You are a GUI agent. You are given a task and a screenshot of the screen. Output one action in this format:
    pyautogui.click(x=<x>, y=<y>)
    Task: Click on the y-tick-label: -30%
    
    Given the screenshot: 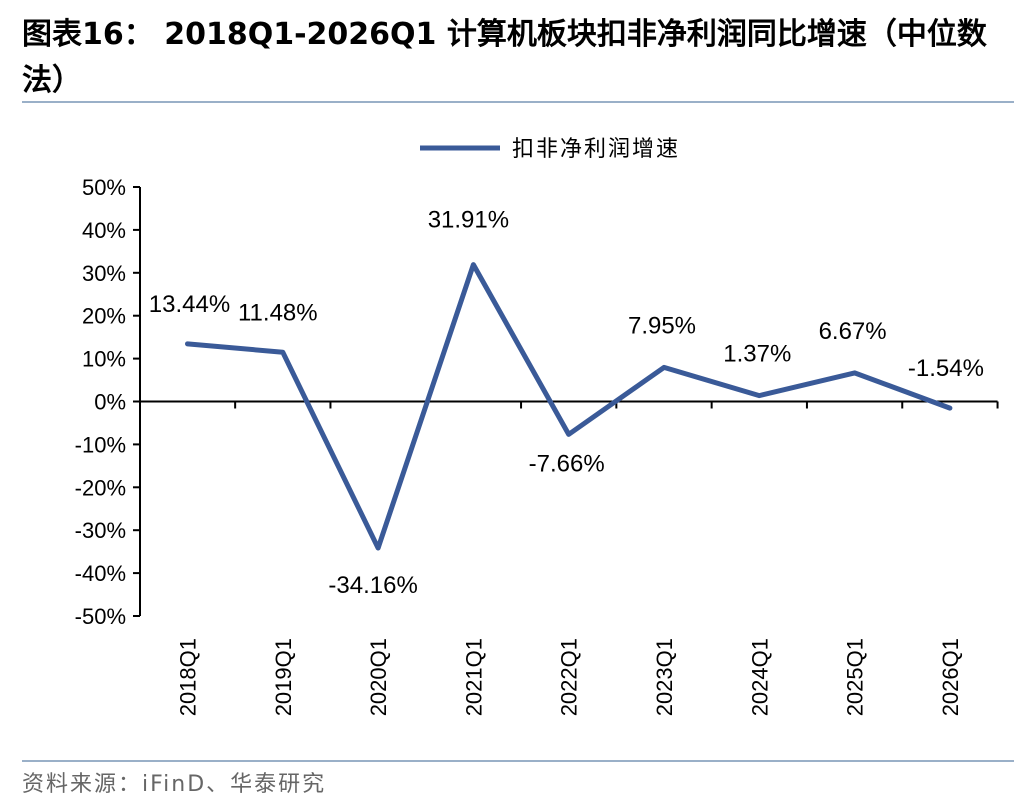 What is the action you would take?
    pyautogui.click(x=100, y=530)
    